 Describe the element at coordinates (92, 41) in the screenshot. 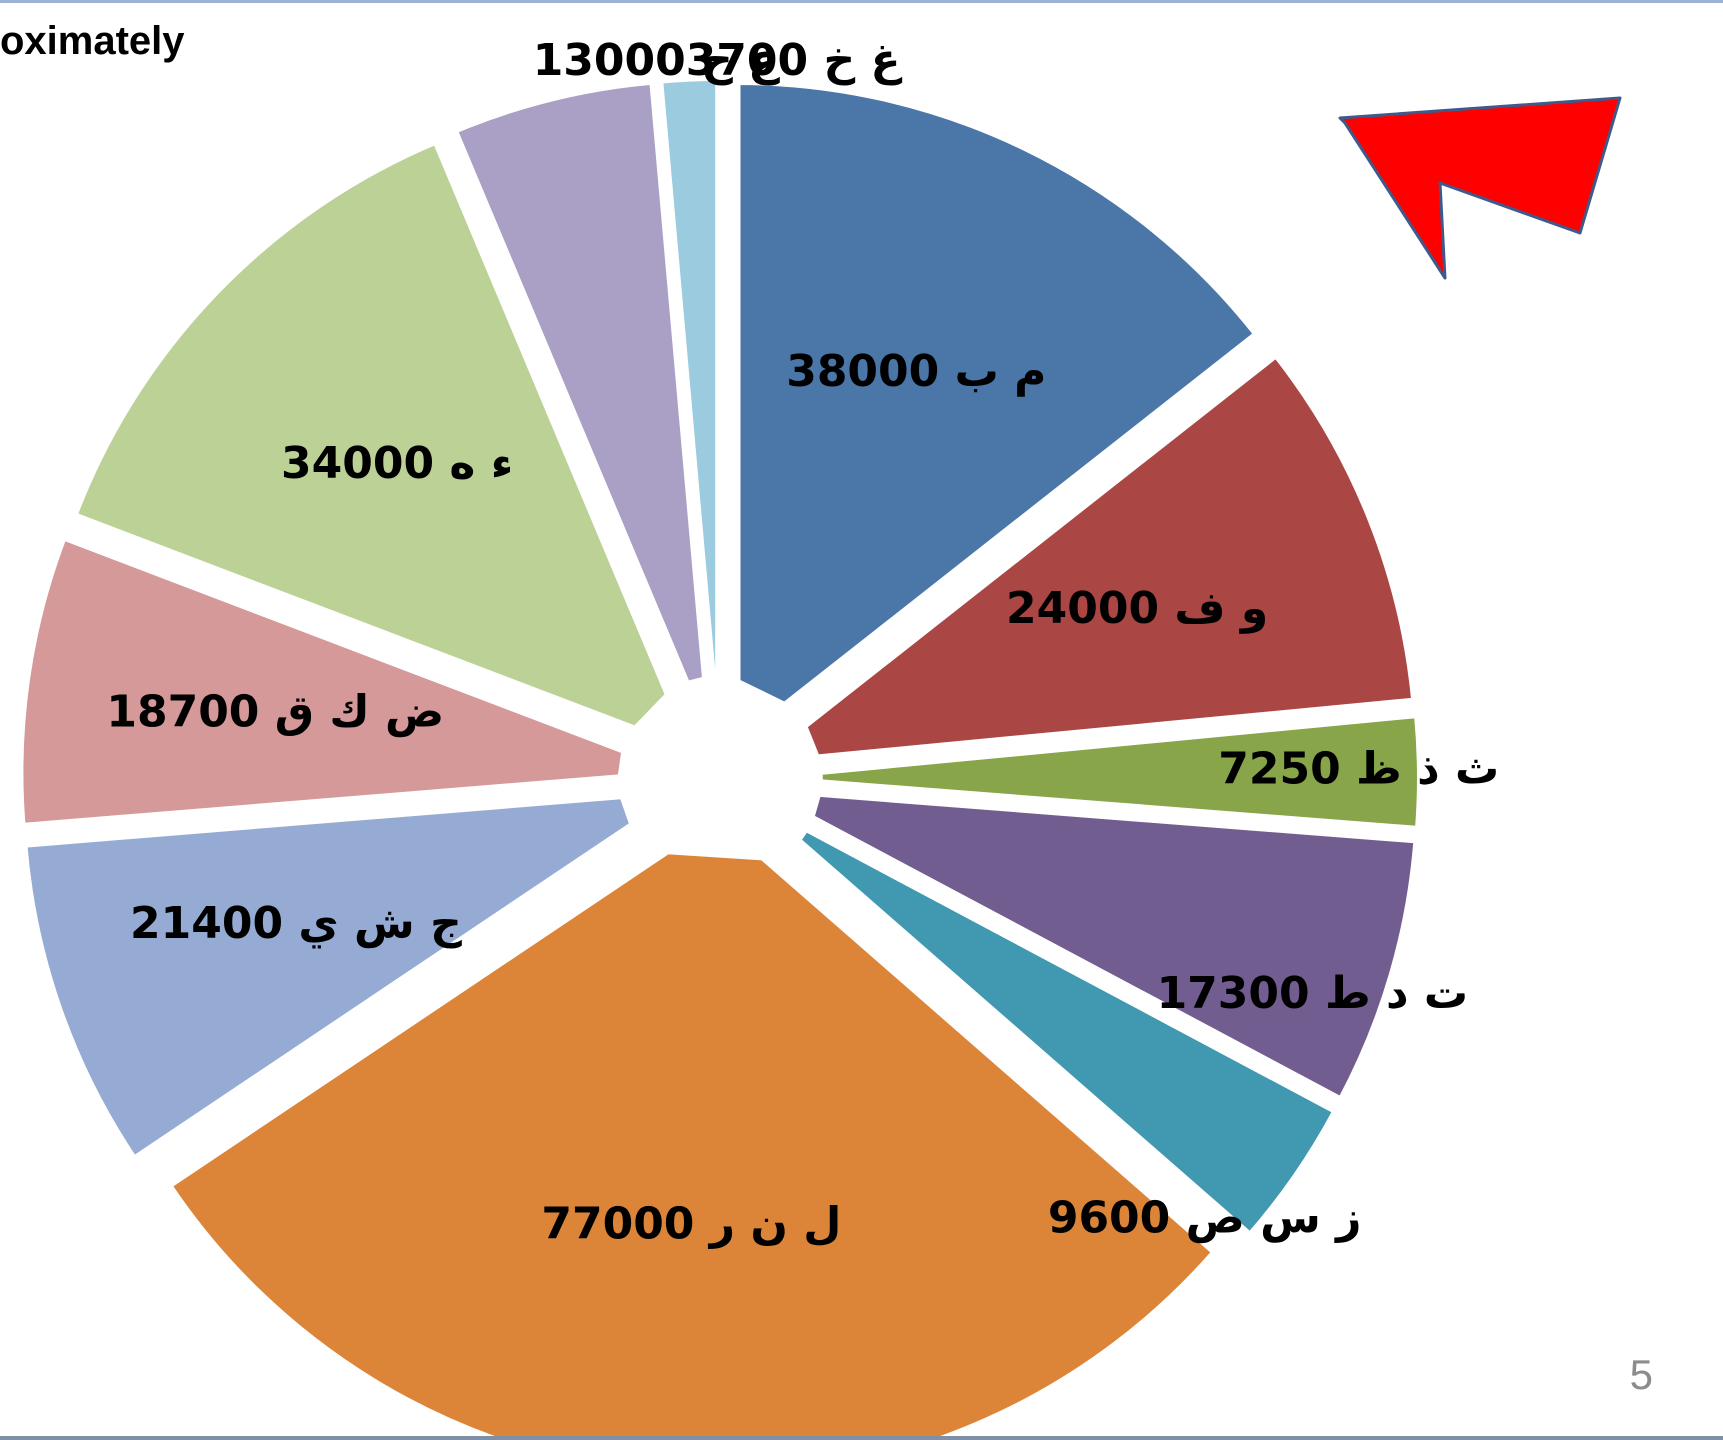

I see `slide-title: oximately` at that location.